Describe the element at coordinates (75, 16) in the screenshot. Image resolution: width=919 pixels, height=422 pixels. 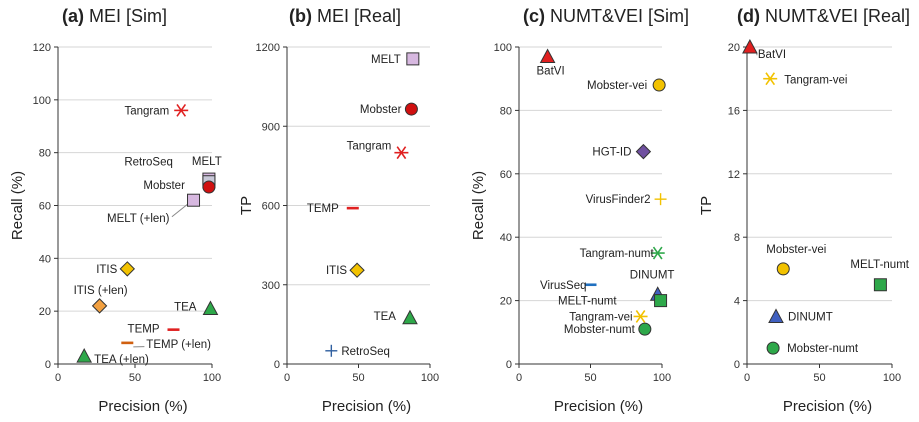
I see `panel-letter: (a)` at that location.